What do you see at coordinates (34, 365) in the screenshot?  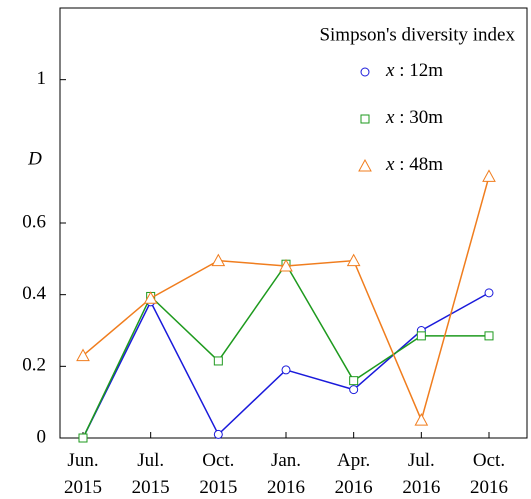 I see `y-tick-label: 0.2` at bounding box center [34, 365].